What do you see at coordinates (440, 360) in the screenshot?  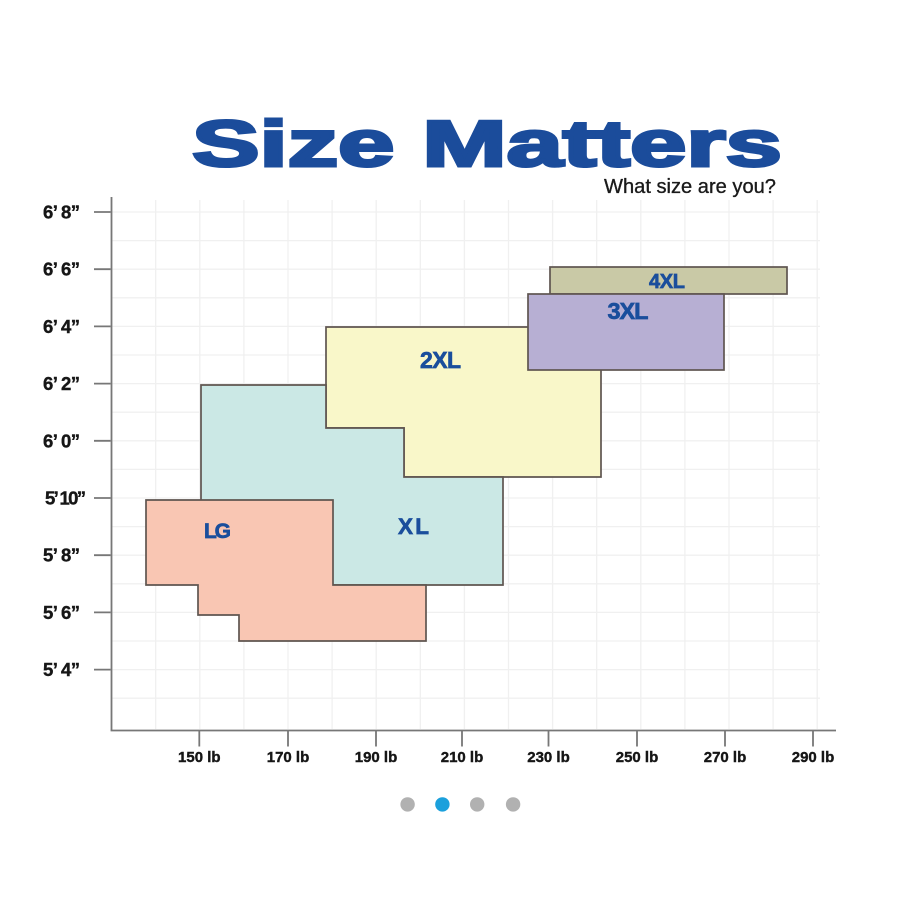 I see `svg-text: 2XL` at bounding box center [440, 360].